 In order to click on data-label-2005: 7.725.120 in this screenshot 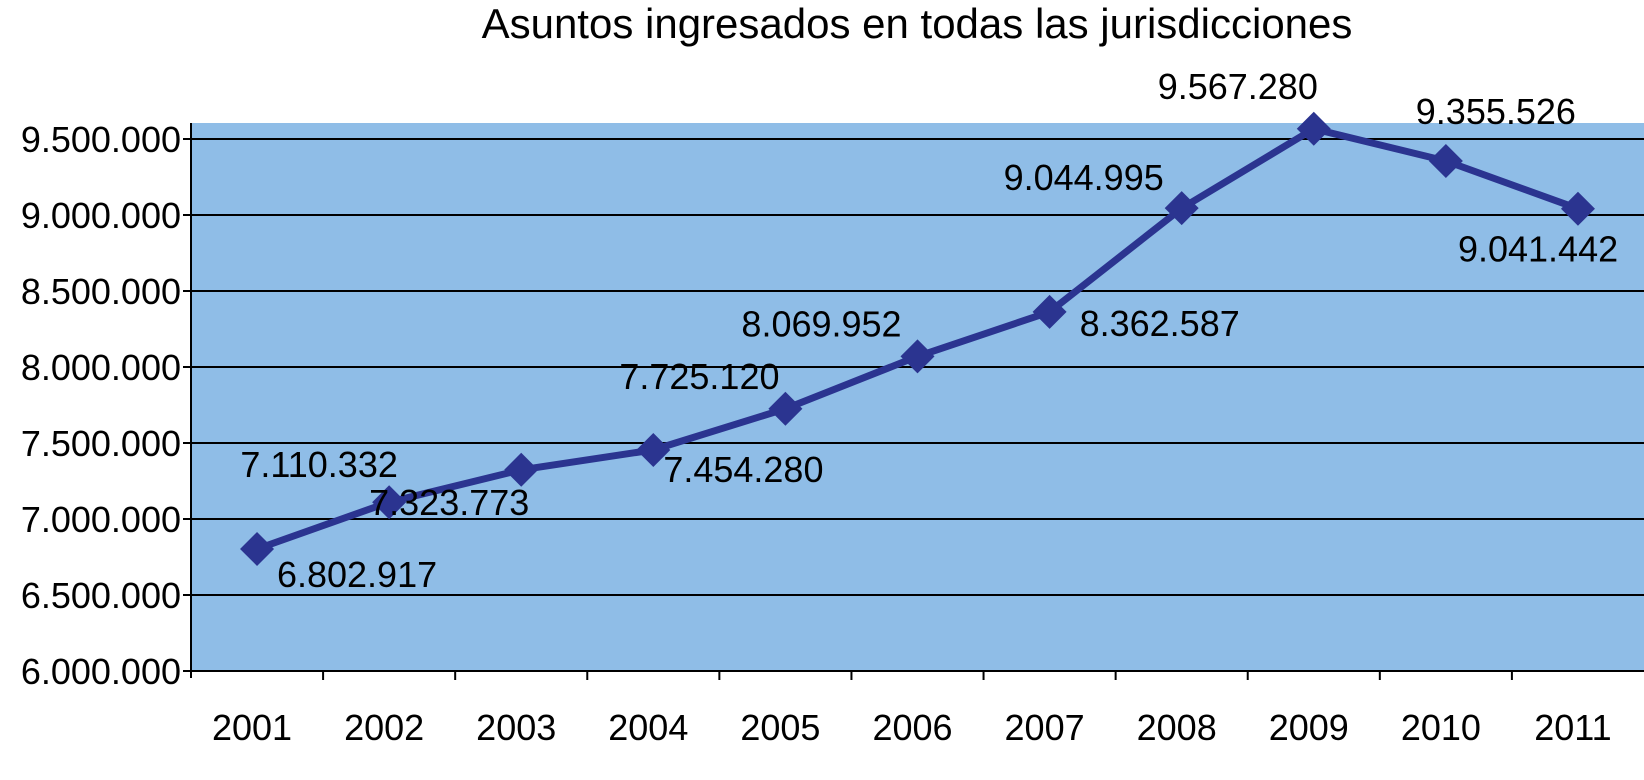, I will do `click(699, 376)`.